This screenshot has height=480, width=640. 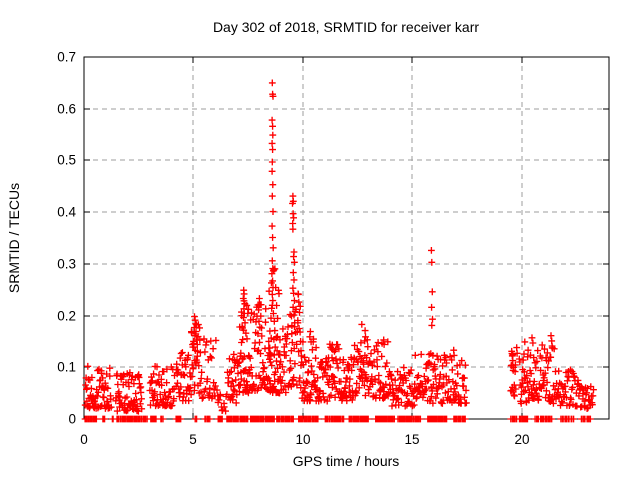 I want to click on x-tick-label: 15, so click(x=411, y=439).